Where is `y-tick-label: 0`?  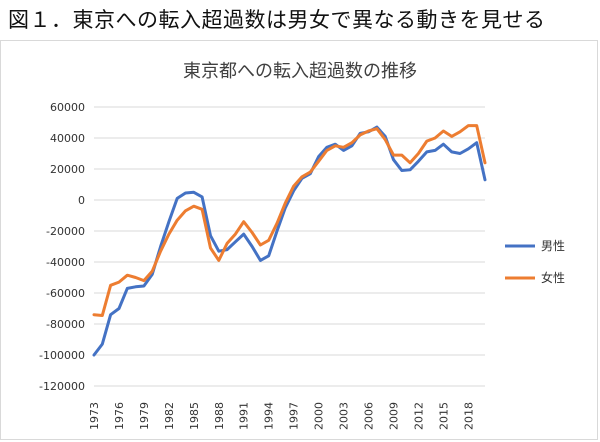 y-tick-label: 0 is located at coordinates (81, 200).